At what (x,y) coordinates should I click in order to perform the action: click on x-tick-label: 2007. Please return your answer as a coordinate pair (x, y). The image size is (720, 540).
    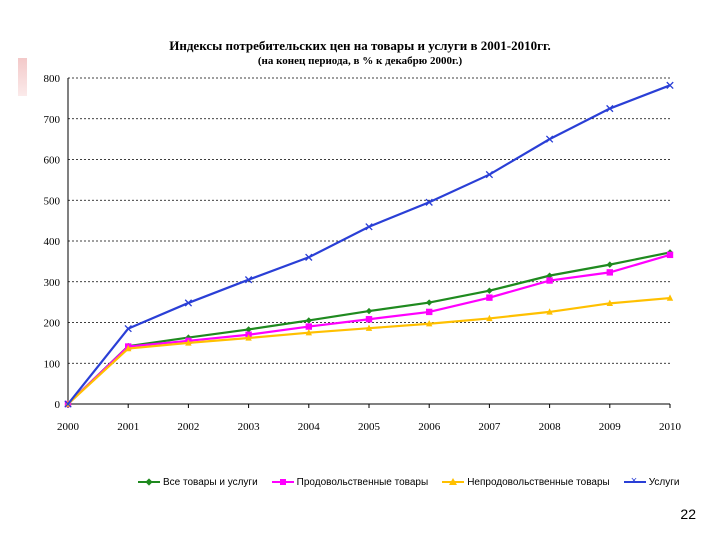
    Looking at the image, I should click on (489, 427).